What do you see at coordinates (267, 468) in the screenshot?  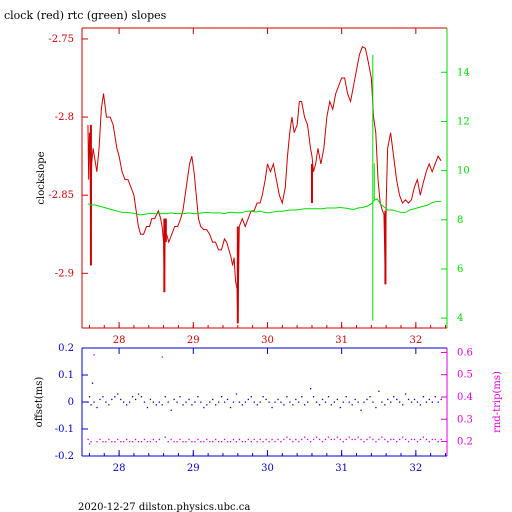 I see `bottom-x-tick-label: 30` at bounding box center [267, 468].